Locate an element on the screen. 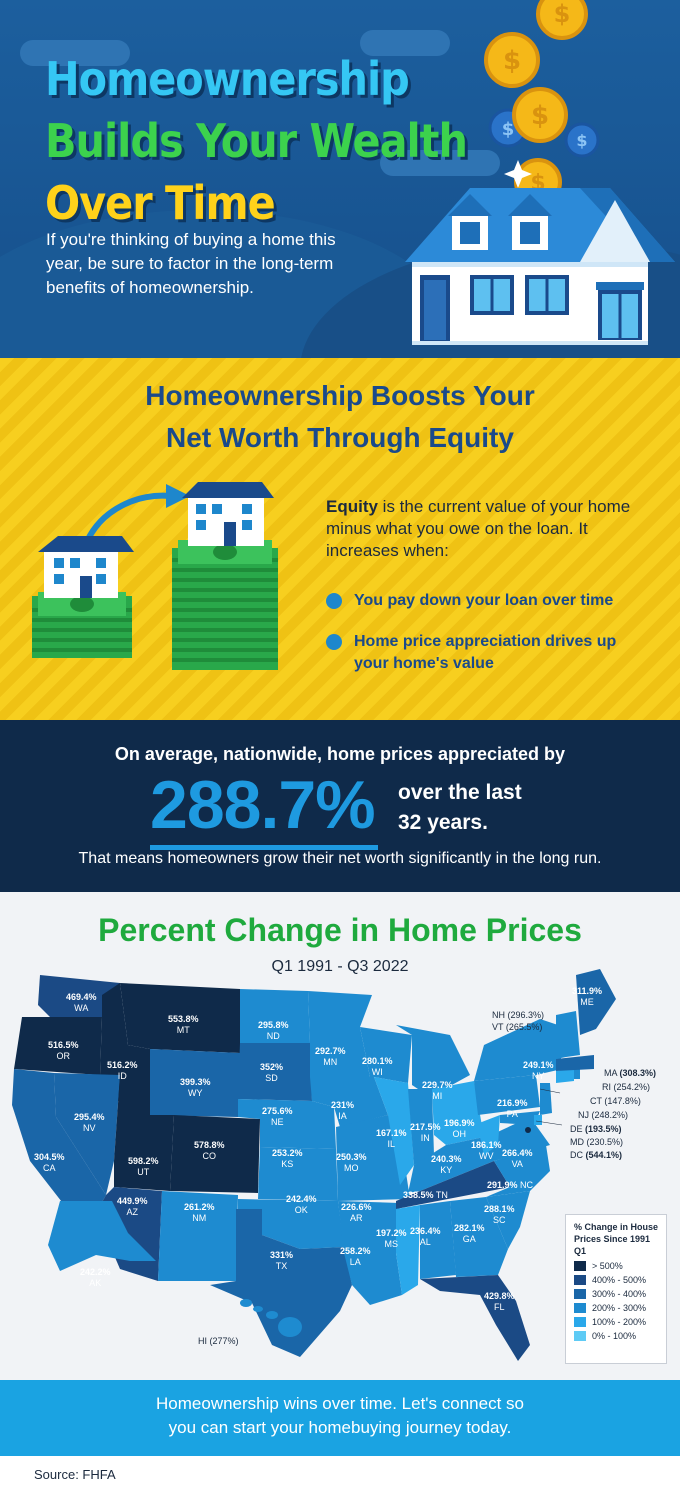 Image resolution: width=680 pixels, height=1505 pixels. state-label-value: 217.5% is located at coordinates (425, 1127).